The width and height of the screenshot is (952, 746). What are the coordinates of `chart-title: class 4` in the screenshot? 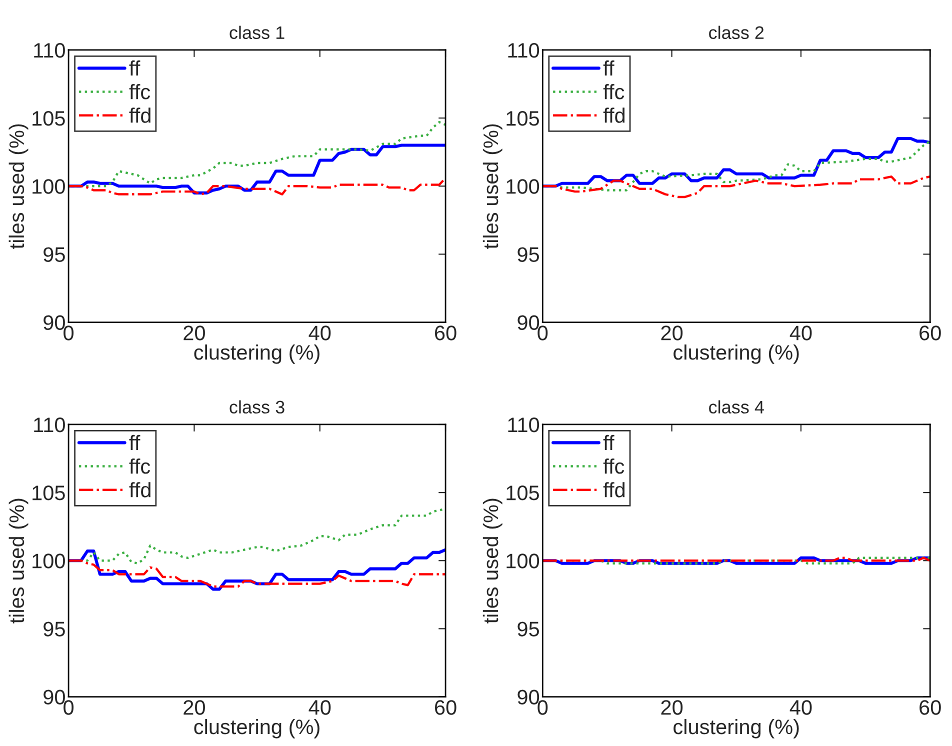 It's located at (736, 407).